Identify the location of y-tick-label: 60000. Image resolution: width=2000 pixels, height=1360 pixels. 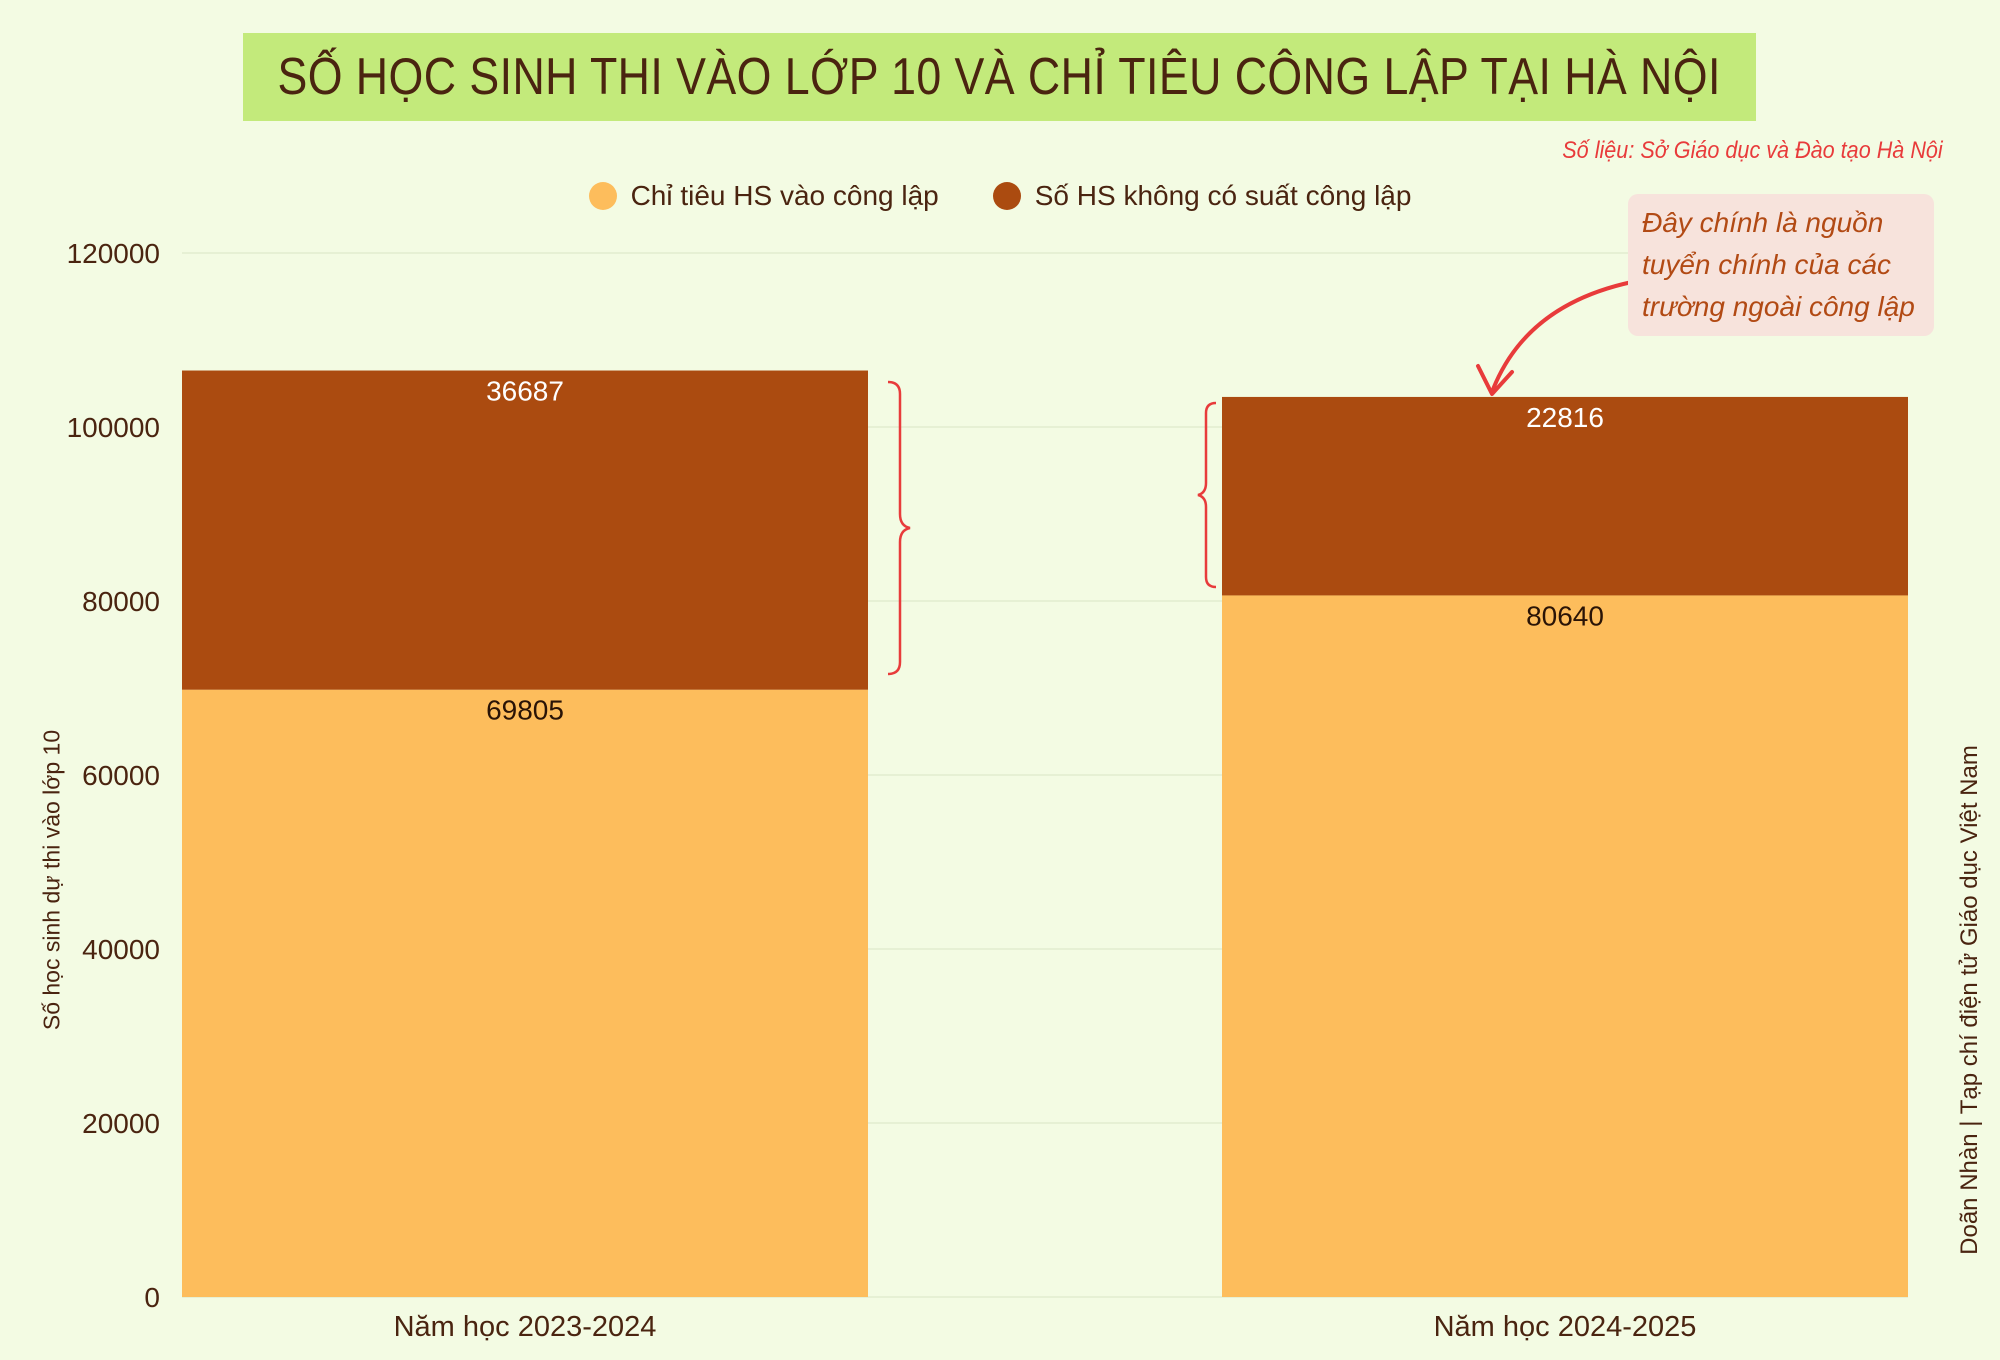
(121, 775).